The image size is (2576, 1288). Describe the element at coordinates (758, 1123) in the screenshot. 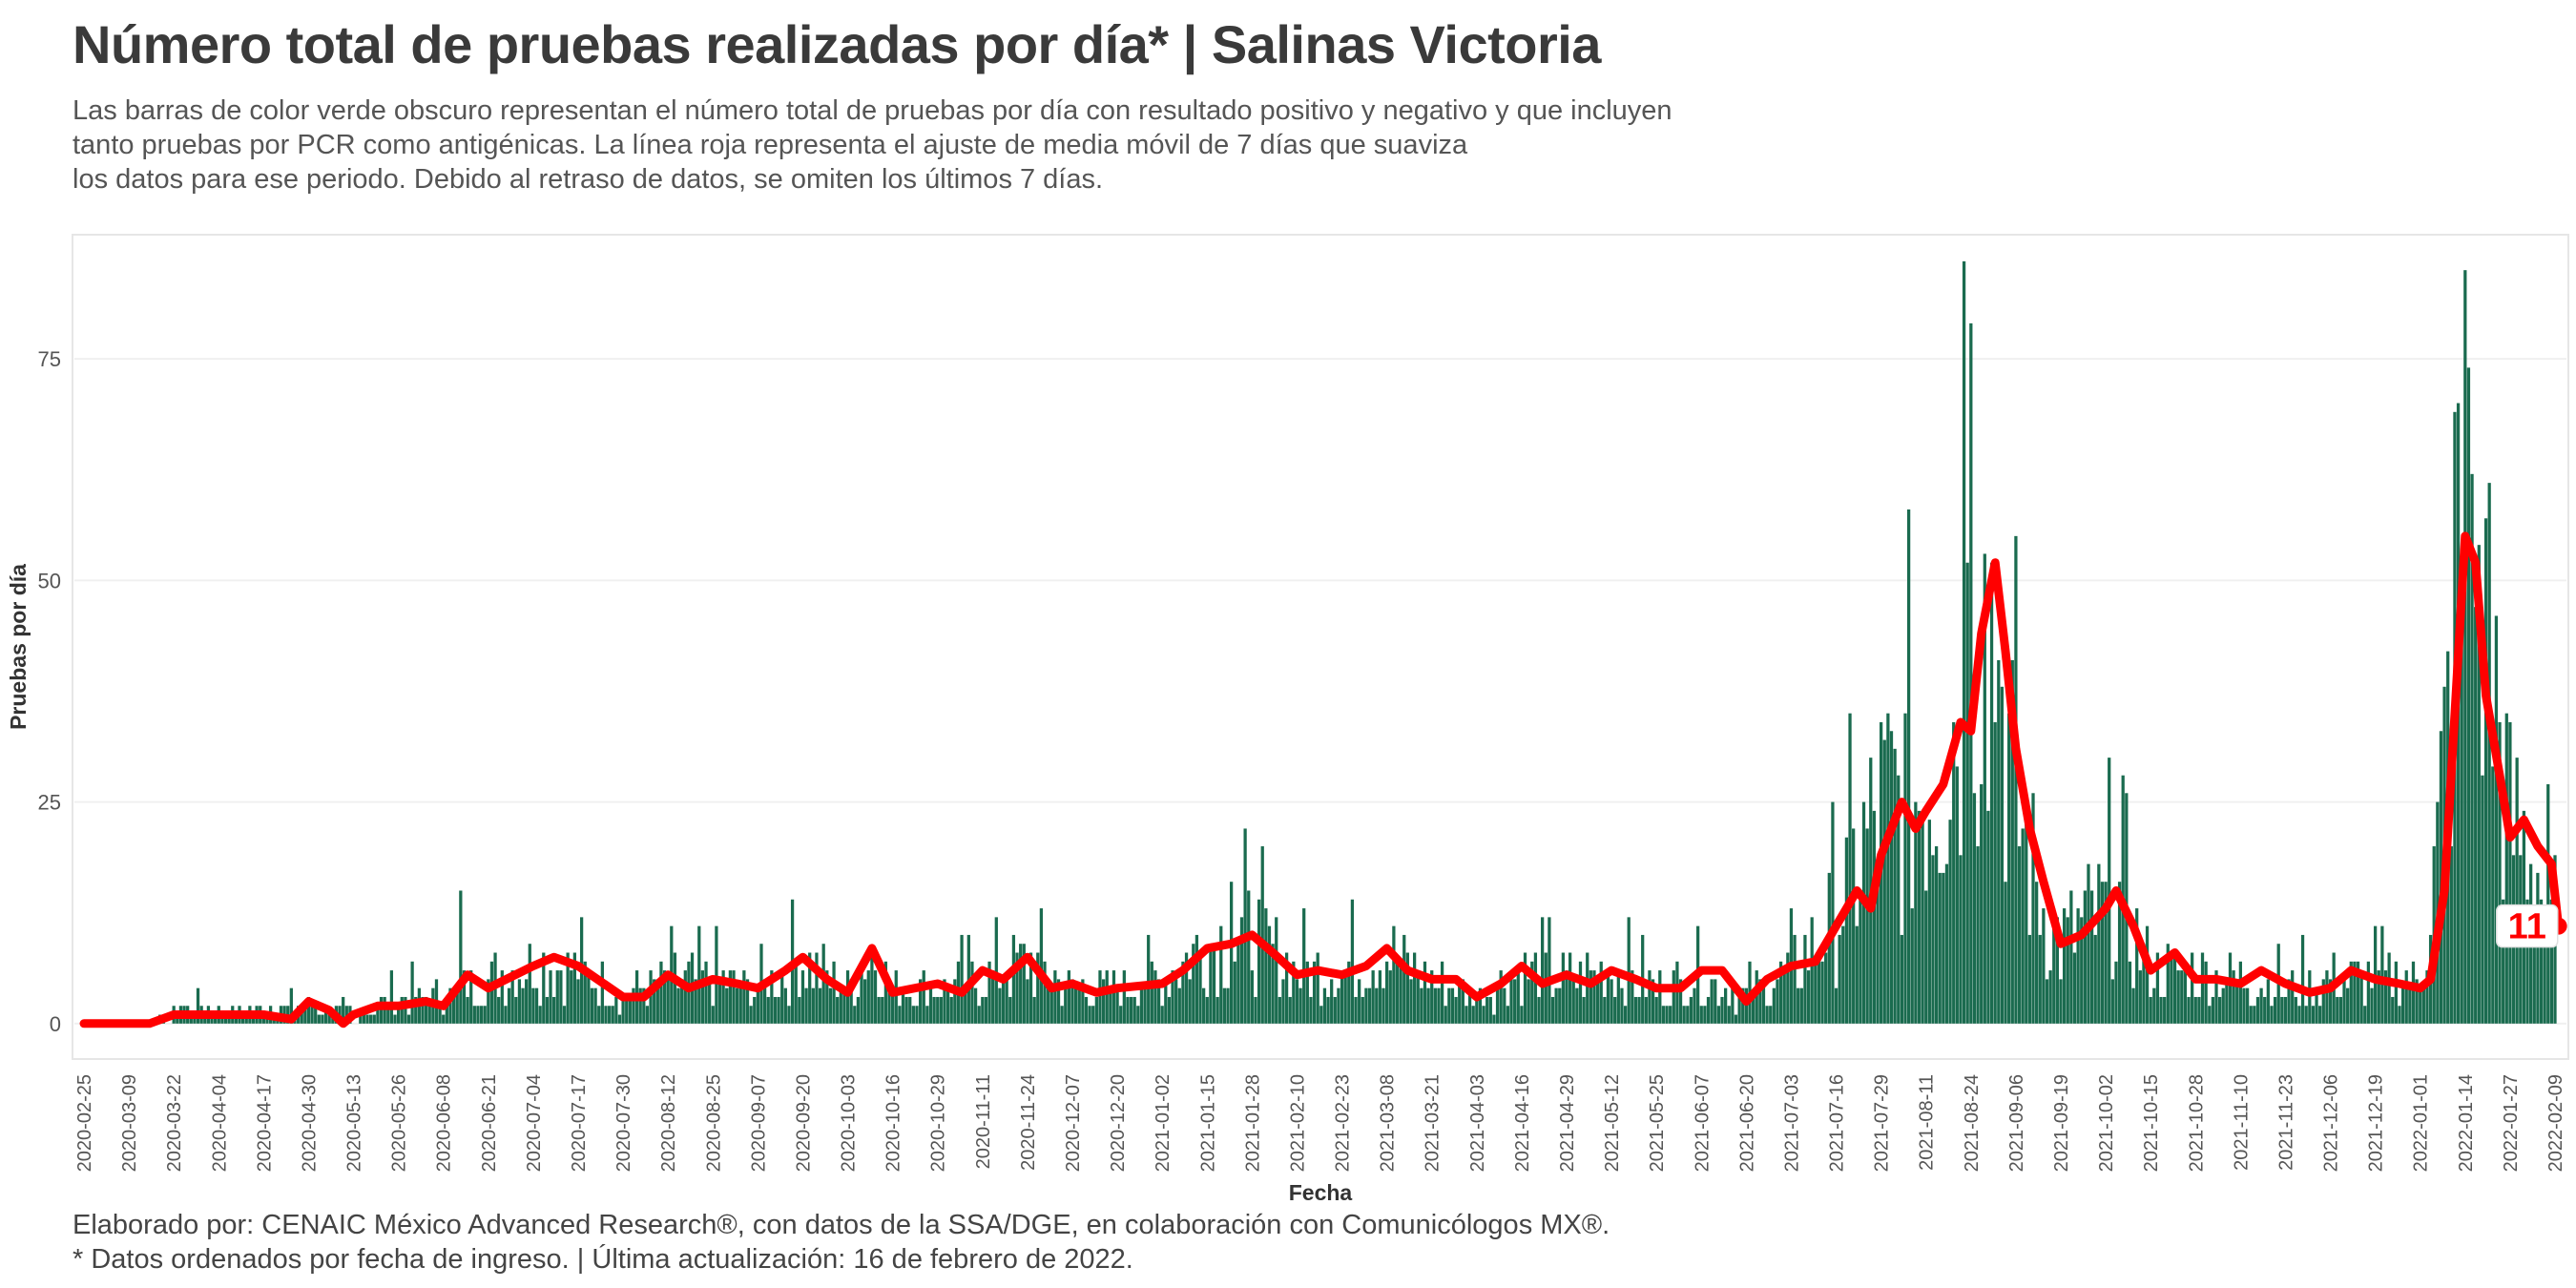

I see `x-tick-label: 2020-09-07` at that location.